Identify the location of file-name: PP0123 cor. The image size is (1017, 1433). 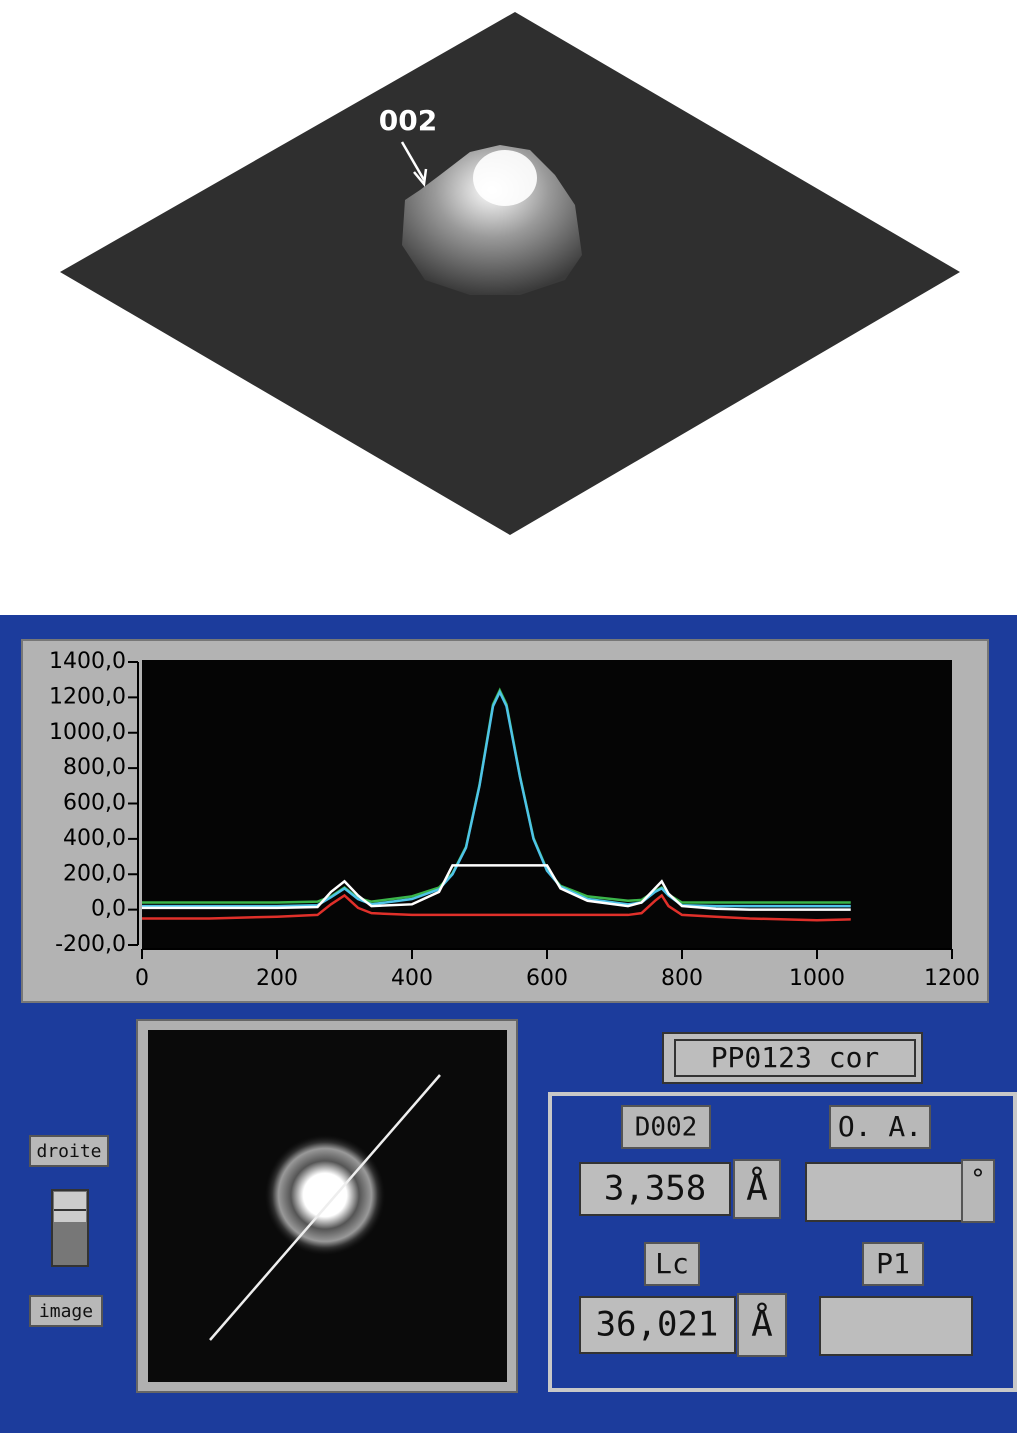
(795, 1057).